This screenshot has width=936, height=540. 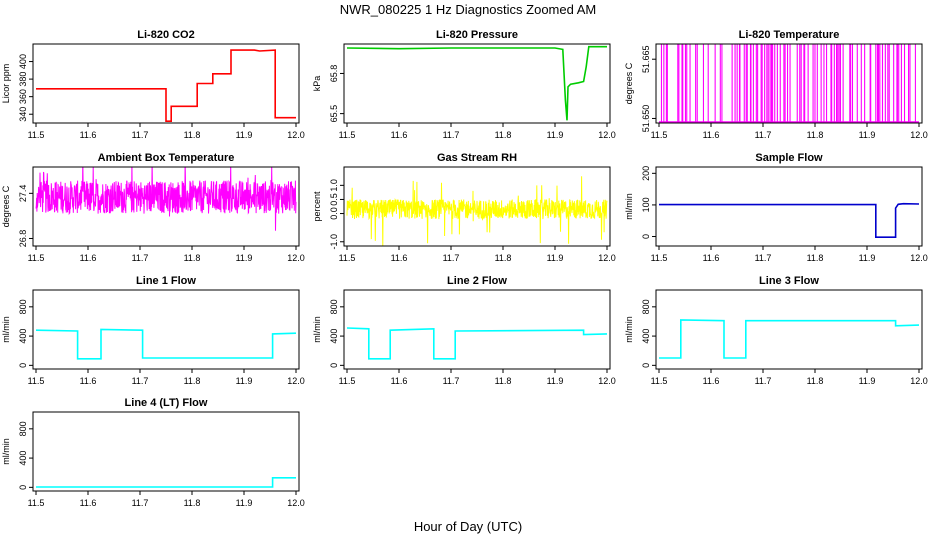 What do you see at coordinates (23, 114) in the screenshot?
I see `y-tick-label: 340` at bounding box center [23, 114].